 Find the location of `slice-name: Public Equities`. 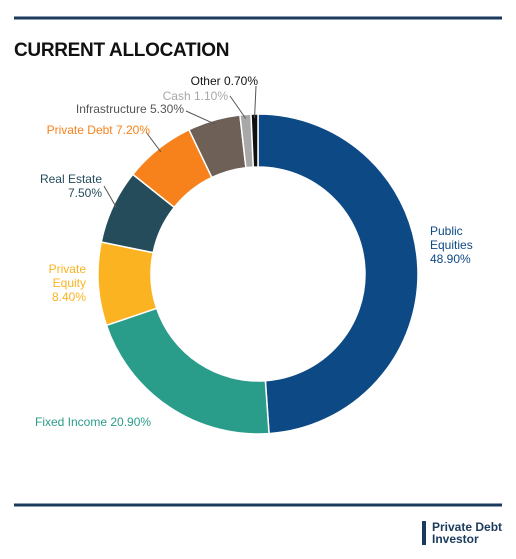

slice-name: Public Equities is located at coordinates (451, 238).